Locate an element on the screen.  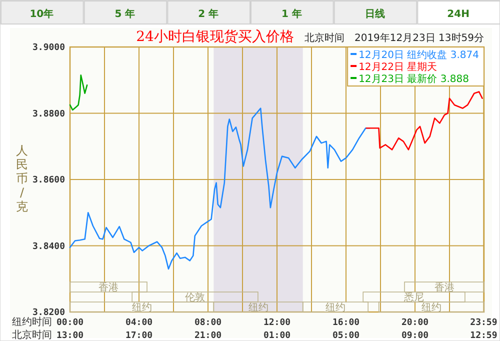
legend-label: 12月20日 纽约收盘 3.874 is located at coordinates (418, 55).